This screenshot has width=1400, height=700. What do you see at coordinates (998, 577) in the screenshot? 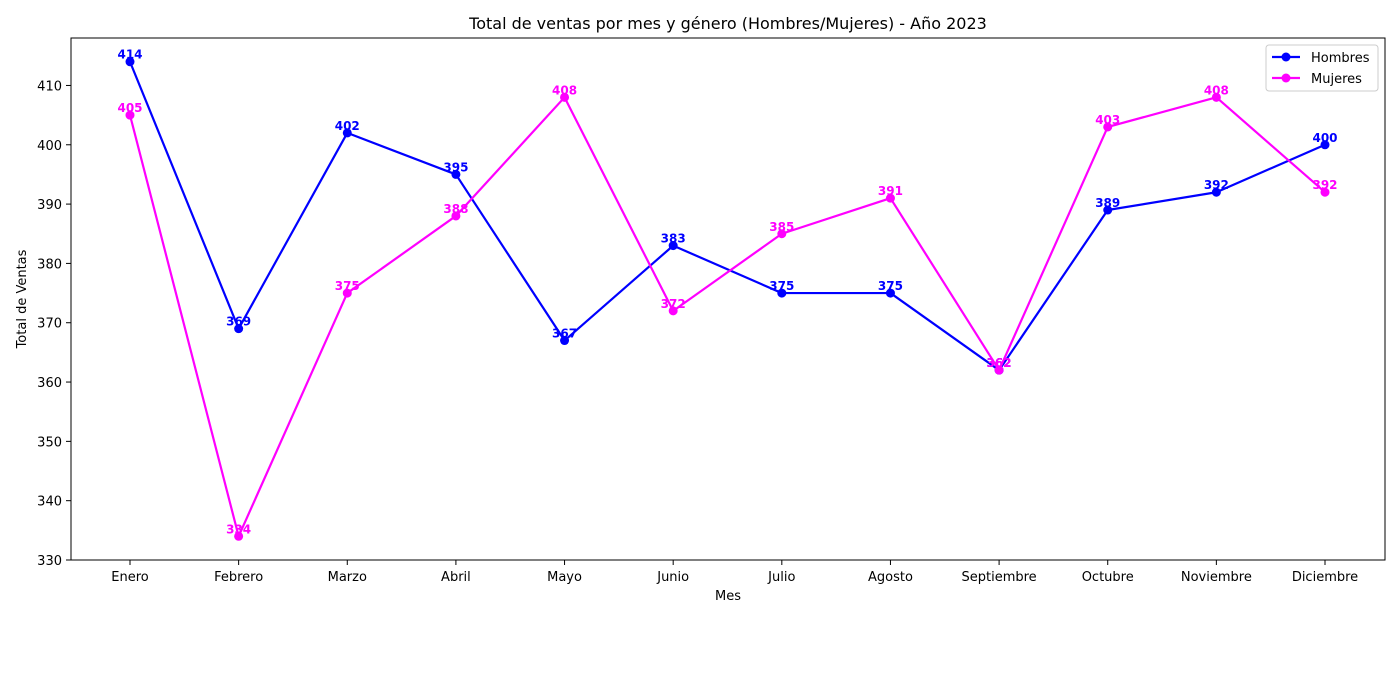
I see `x-tick-label: Septiembre` at bounding box center [998, 577].